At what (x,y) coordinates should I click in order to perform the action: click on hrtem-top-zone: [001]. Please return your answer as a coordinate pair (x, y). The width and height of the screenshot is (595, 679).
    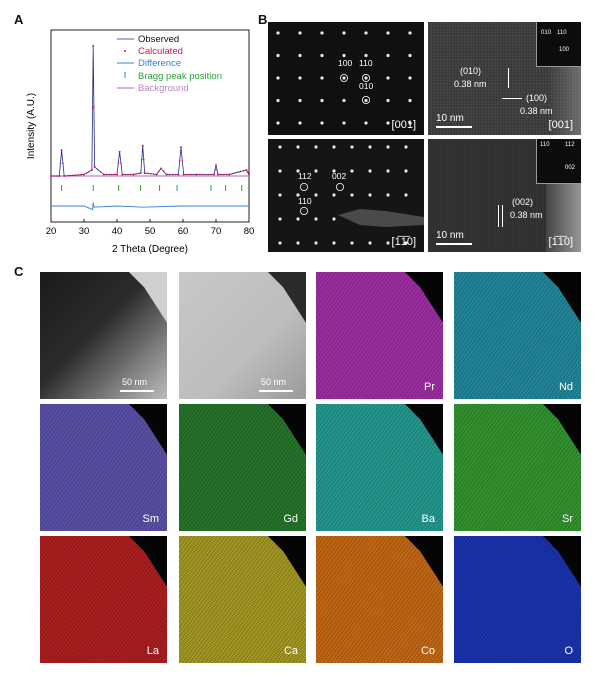
    Looking at the image, I should click on (560, 125).